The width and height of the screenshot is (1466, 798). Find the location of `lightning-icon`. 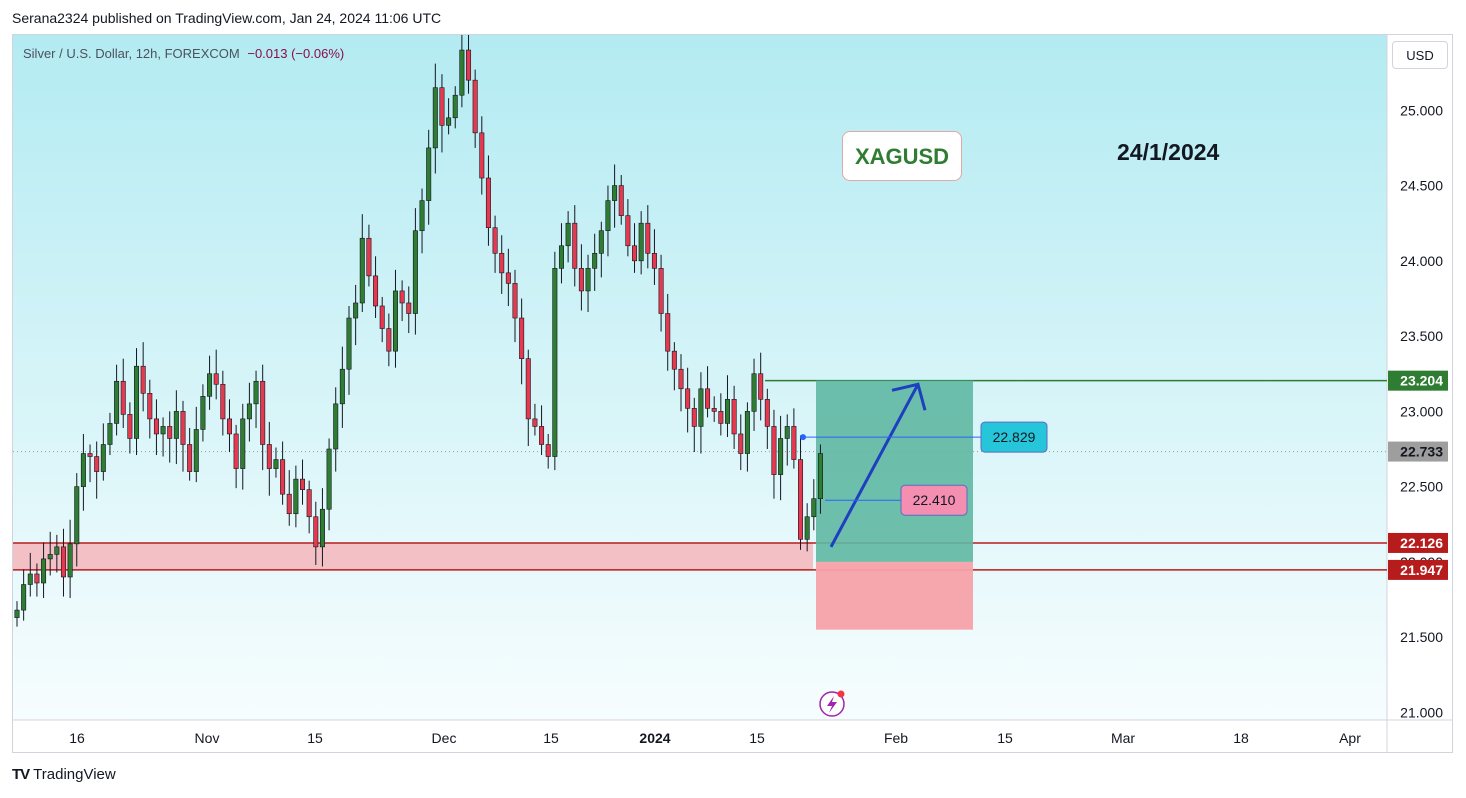

lightning-icon is located at coordinates (832, 703).